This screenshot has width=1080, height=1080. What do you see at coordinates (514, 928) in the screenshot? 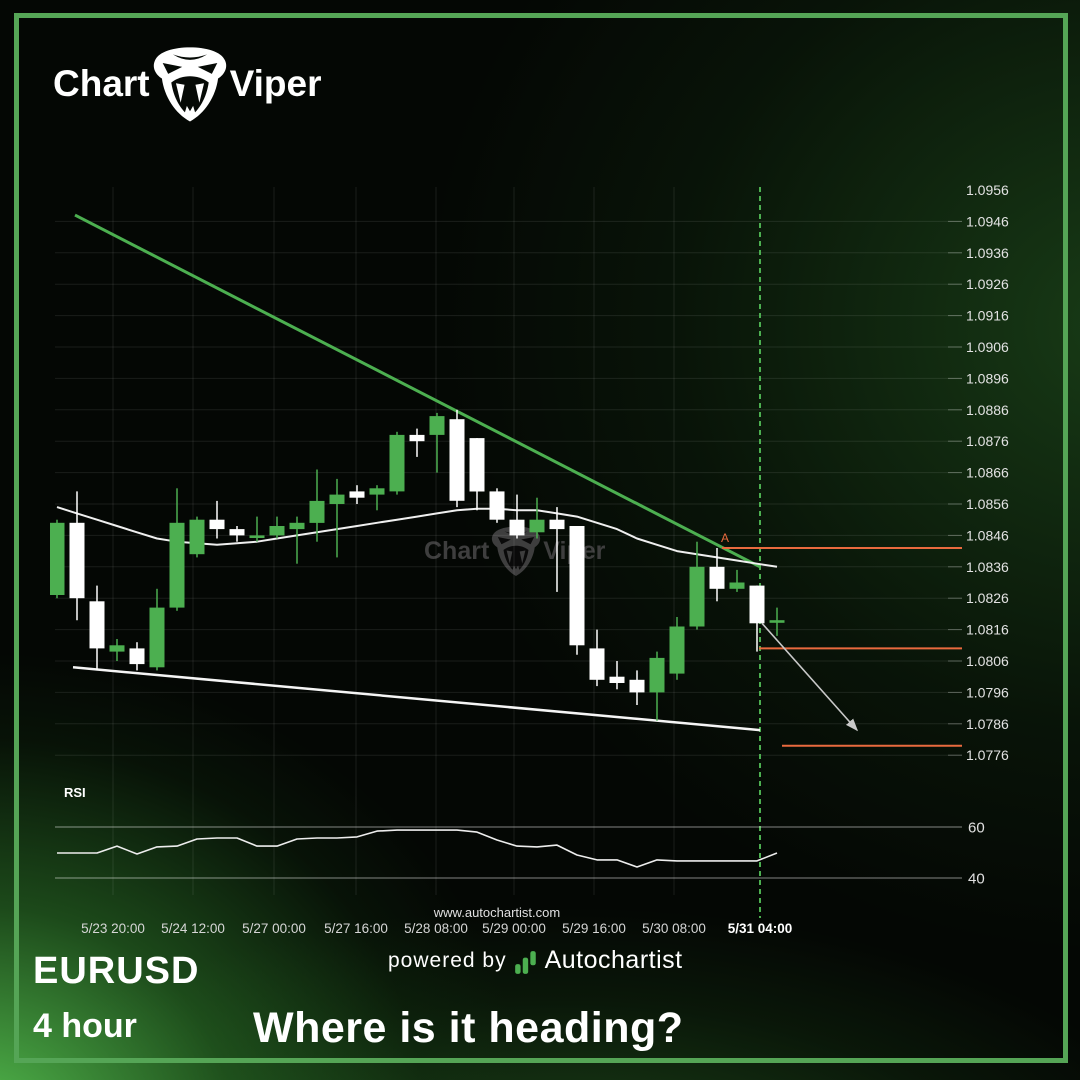
I see `time-axis-label: 5/29 00:00` at bounding box center [514, 928].